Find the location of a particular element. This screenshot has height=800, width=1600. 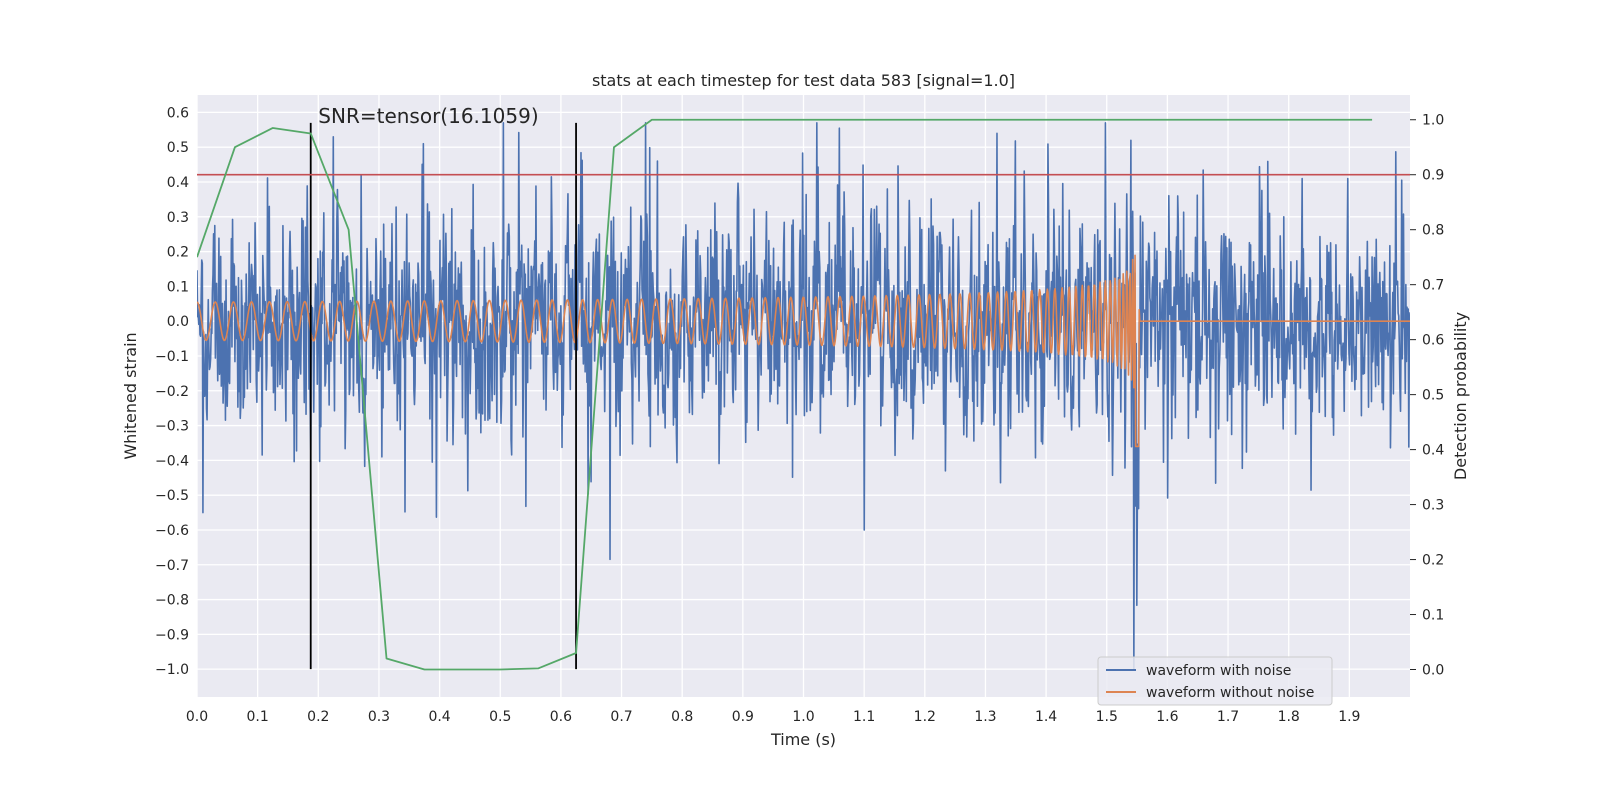

y-right-tick-label: 0.5 is located at coordinates (1433, 396).